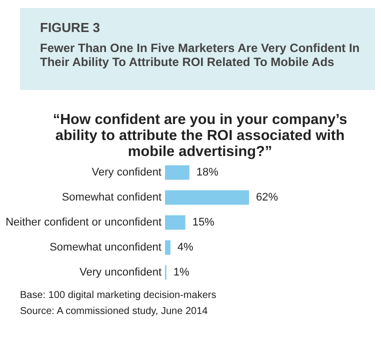 The height and width of the screenshot is (347, 381). I want to click on y-tick-label: Very unconfident, so click(121, 272).